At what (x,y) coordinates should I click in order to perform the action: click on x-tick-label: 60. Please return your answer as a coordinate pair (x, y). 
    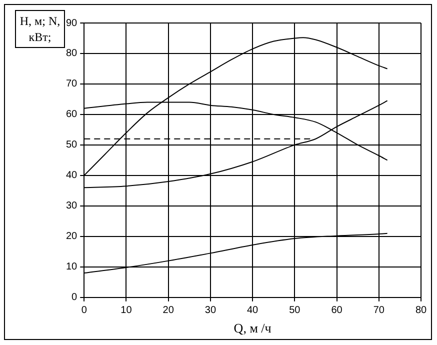
    Looking at the image, I should click on (337, 310).